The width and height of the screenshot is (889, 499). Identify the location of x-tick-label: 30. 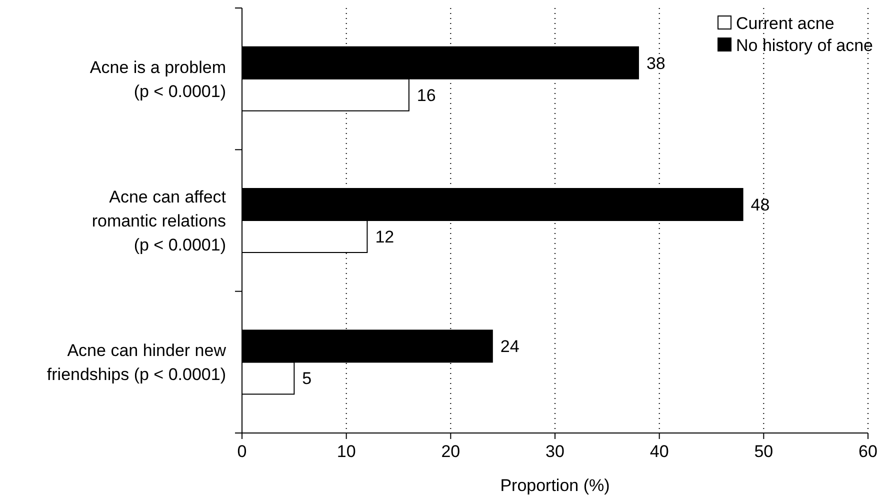
(555, 451).